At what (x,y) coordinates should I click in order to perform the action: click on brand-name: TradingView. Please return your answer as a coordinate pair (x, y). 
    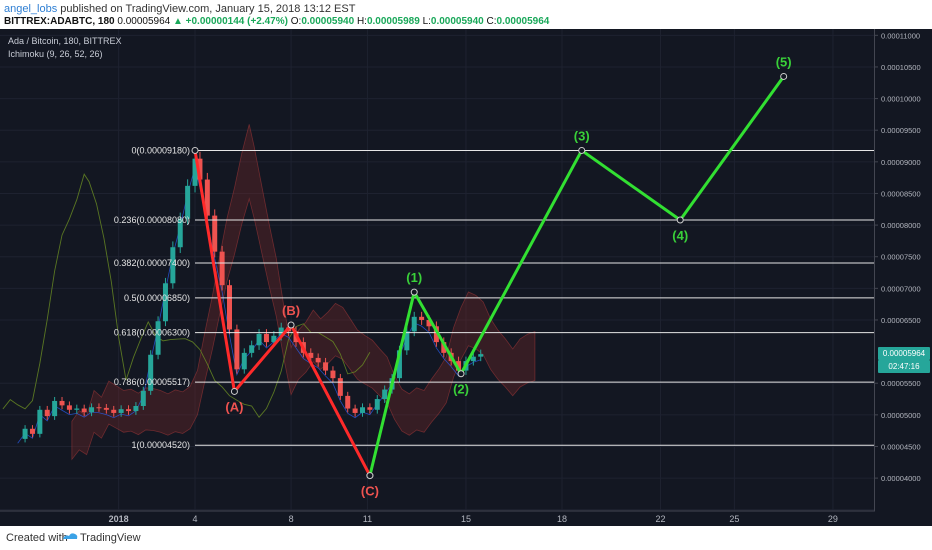
    Looking at the image, I should click on (110, 538).